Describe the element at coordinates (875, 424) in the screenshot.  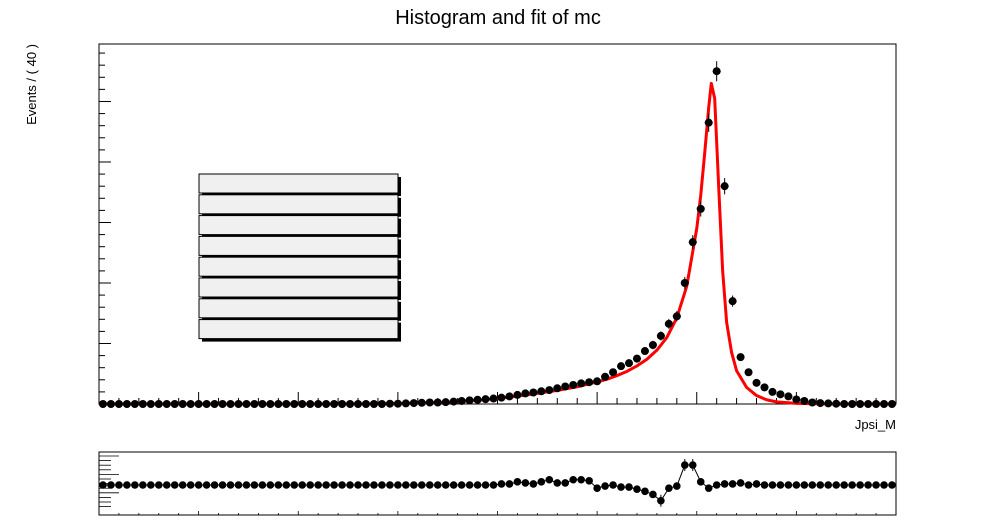
I see `x-axis-label: Jpsi_M` at that location.